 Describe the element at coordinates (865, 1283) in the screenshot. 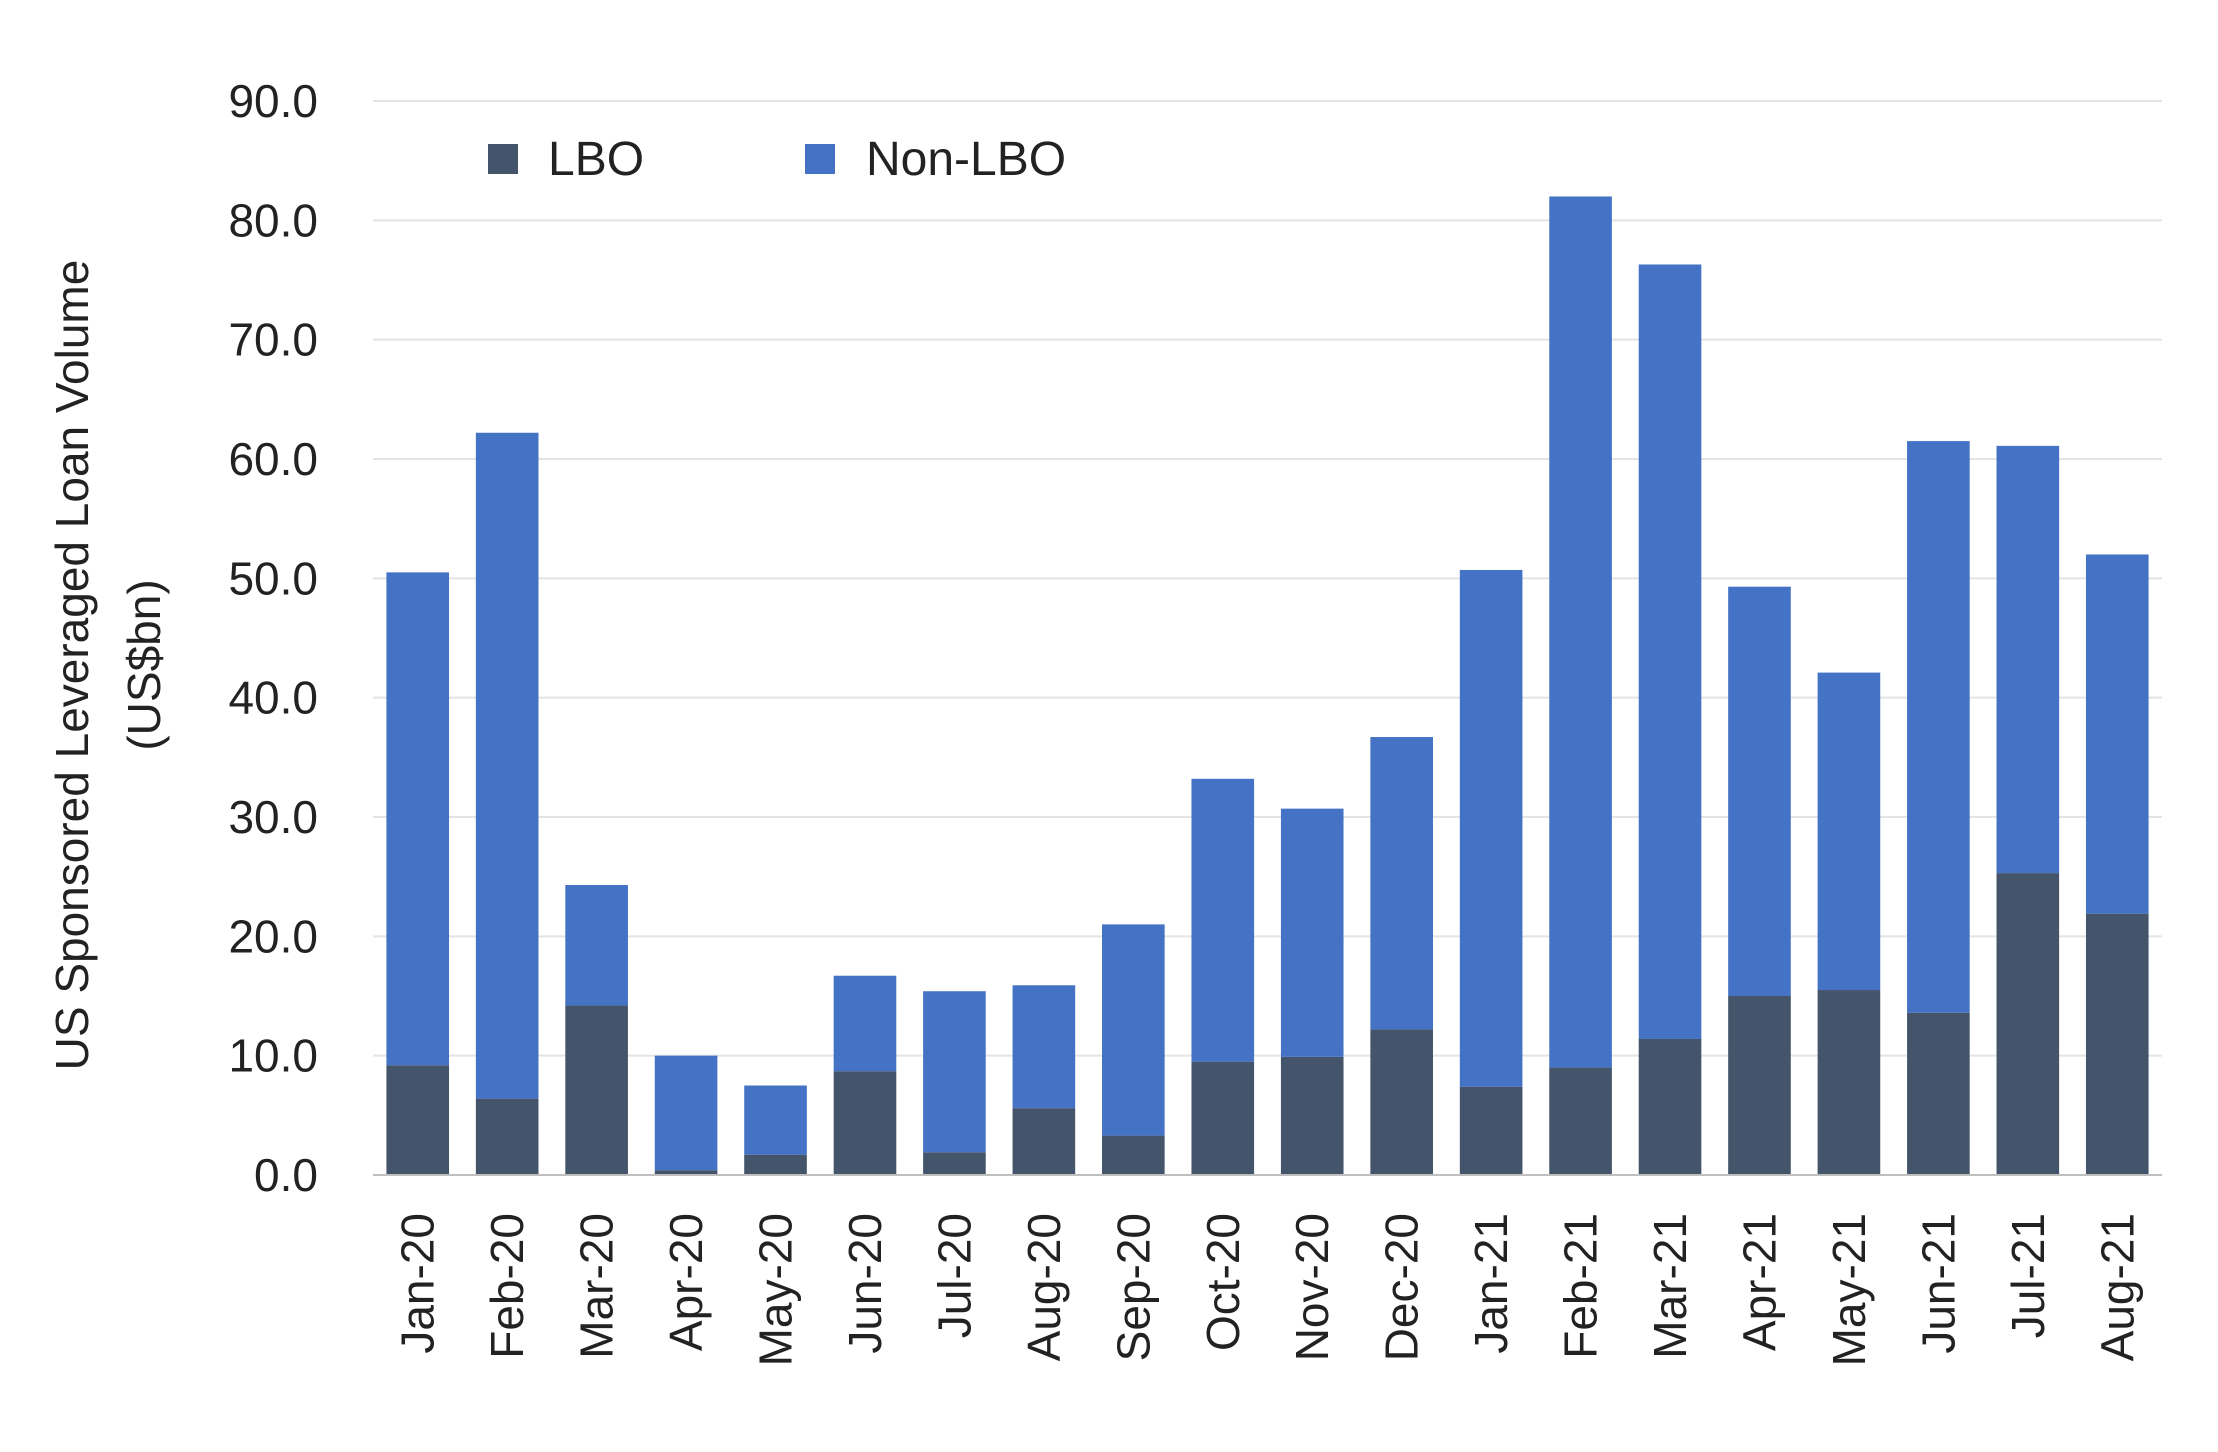

I see `x-tick-label: Jun-20` at that location.